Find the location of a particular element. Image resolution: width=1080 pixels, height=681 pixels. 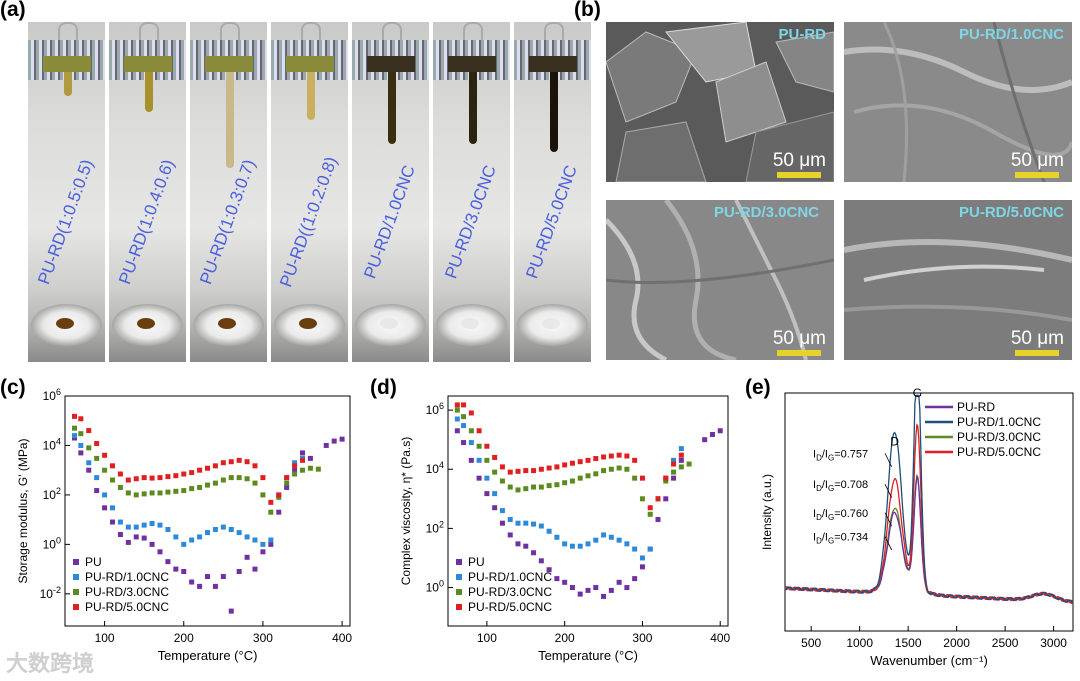

x-tick-label: 500 is located at coordinates (811, 643).